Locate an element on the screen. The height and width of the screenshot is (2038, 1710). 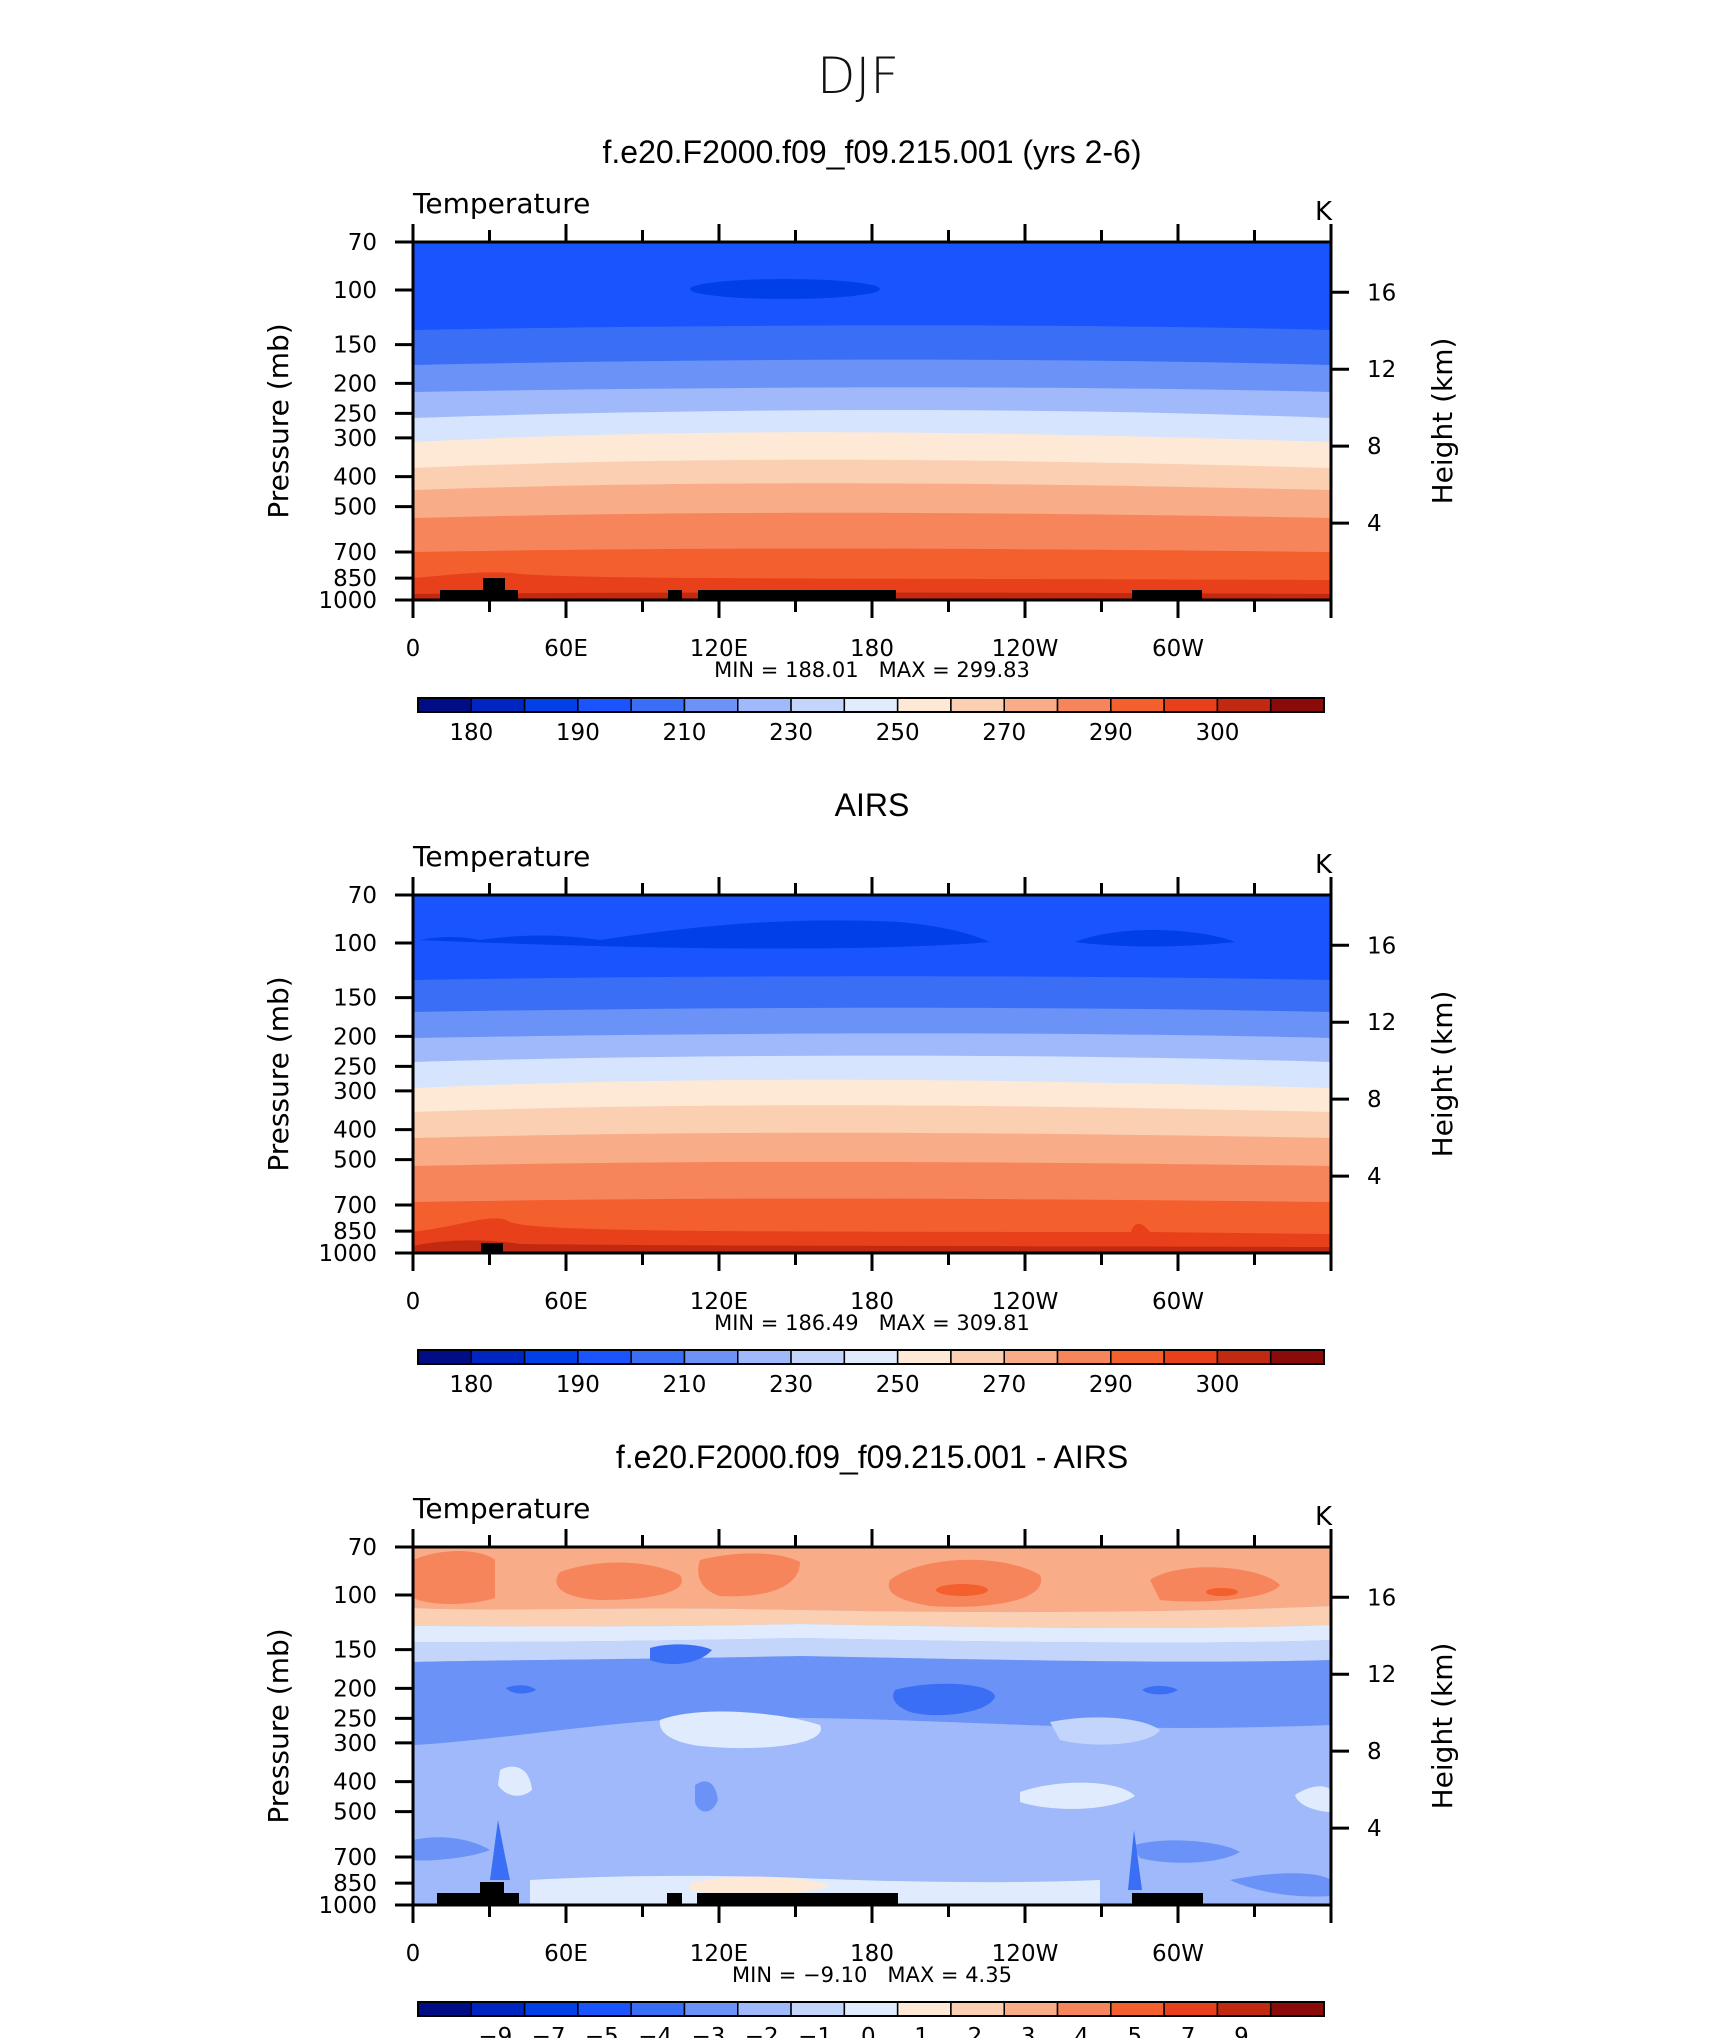
y-right-tick-label: 8 is located at coordinates (1374, 1752).